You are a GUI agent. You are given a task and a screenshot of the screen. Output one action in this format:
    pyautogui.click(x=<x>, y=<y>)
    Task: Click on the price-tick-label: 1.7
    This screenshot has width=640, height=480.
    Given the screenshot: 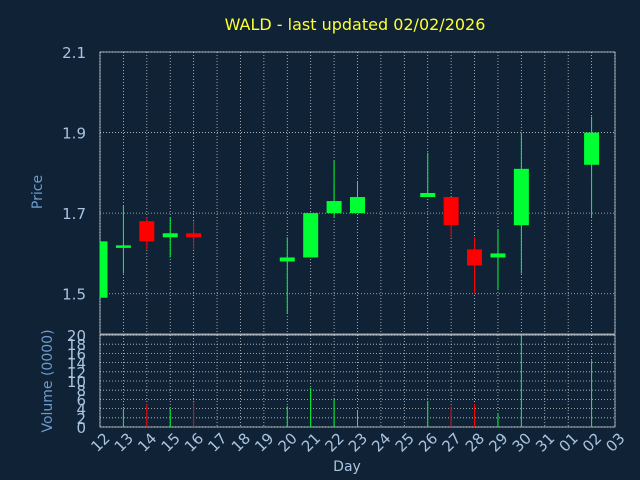 What is the action you would take?
    pyautogui.click(x=74, y=214)
    